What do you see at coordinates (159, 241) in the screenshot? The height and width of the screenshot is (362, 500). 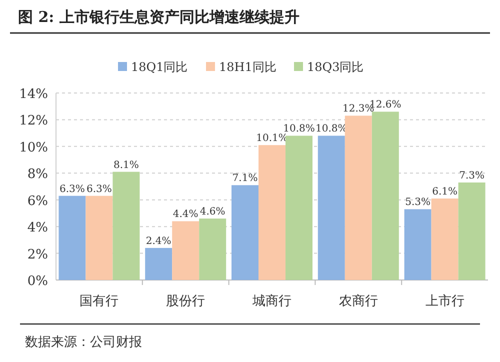 I see `data-label: 2.4%` at bounding box center [159, 241].